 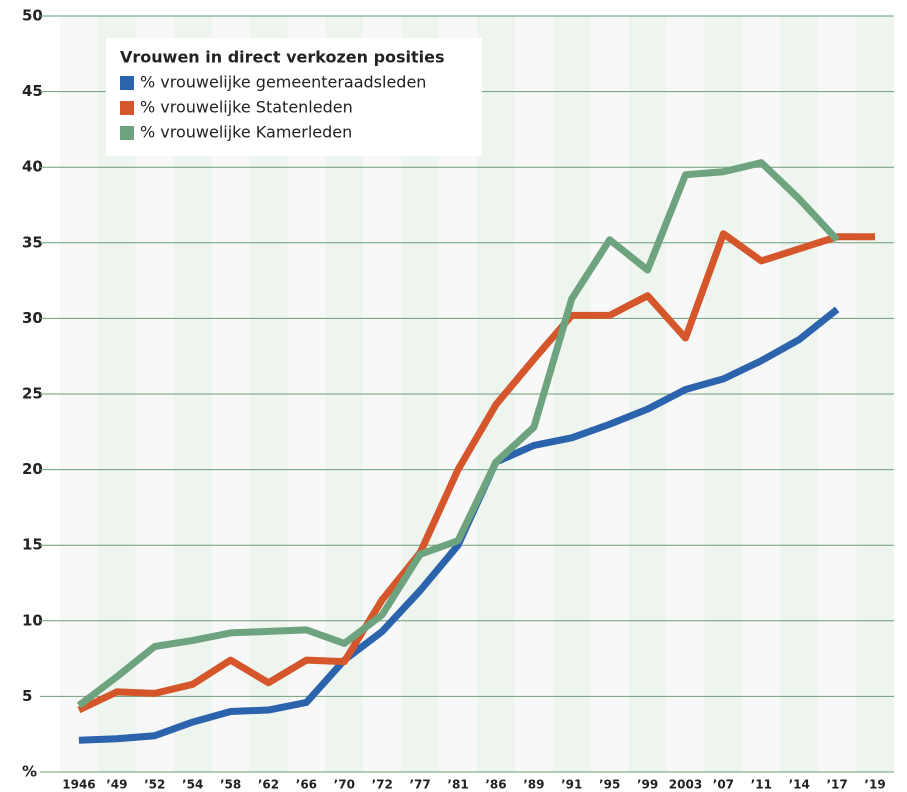 I want to click on x-tick-label: ’54, so click(x=192, y=785).